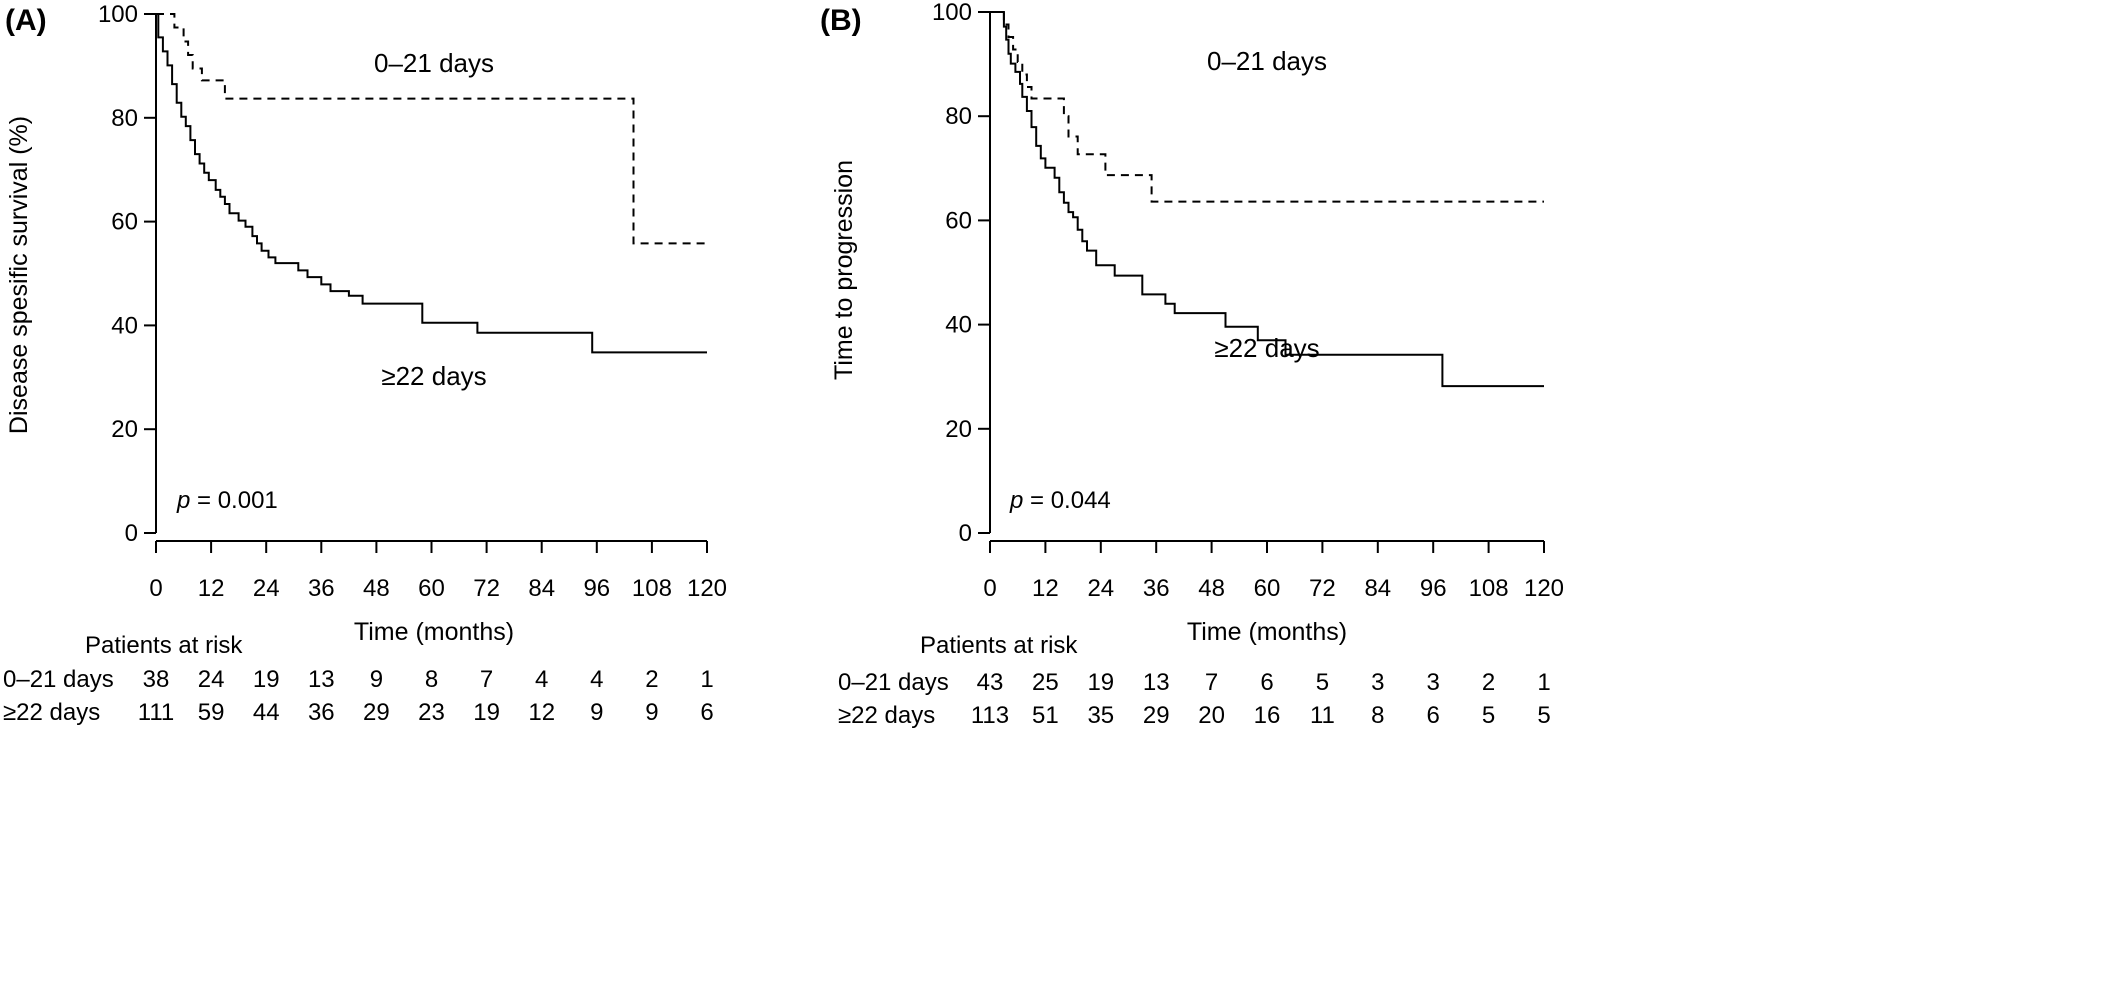 The height and width of the screenshot is (997, 2128). I want to click on panel-a-y-tick-label: 20, so click(124, 429).